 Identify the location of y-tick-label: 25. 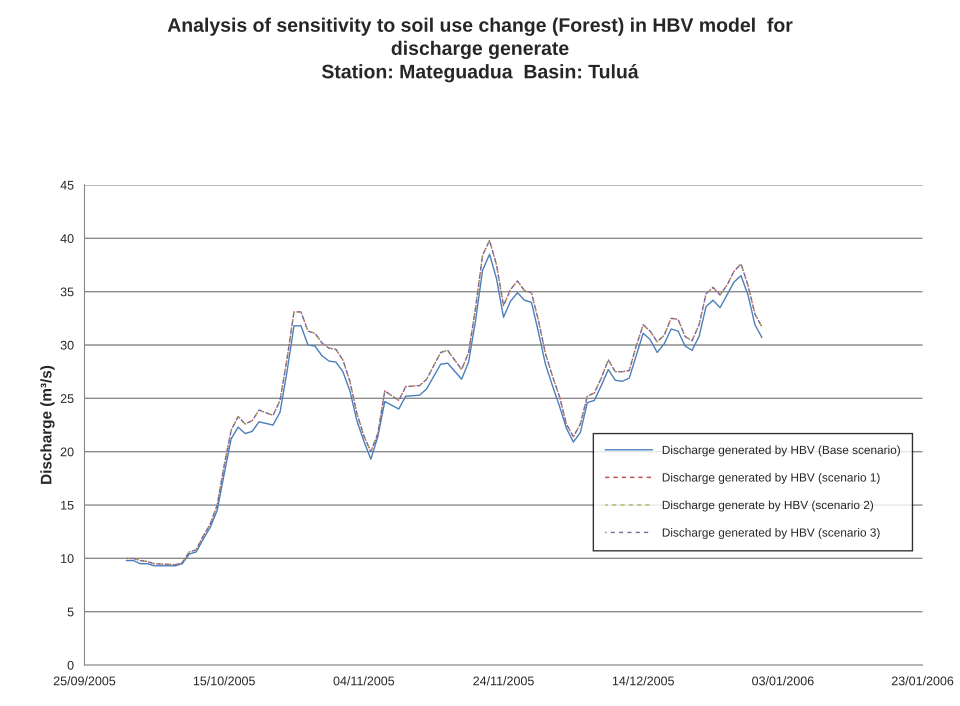
(67, 398).